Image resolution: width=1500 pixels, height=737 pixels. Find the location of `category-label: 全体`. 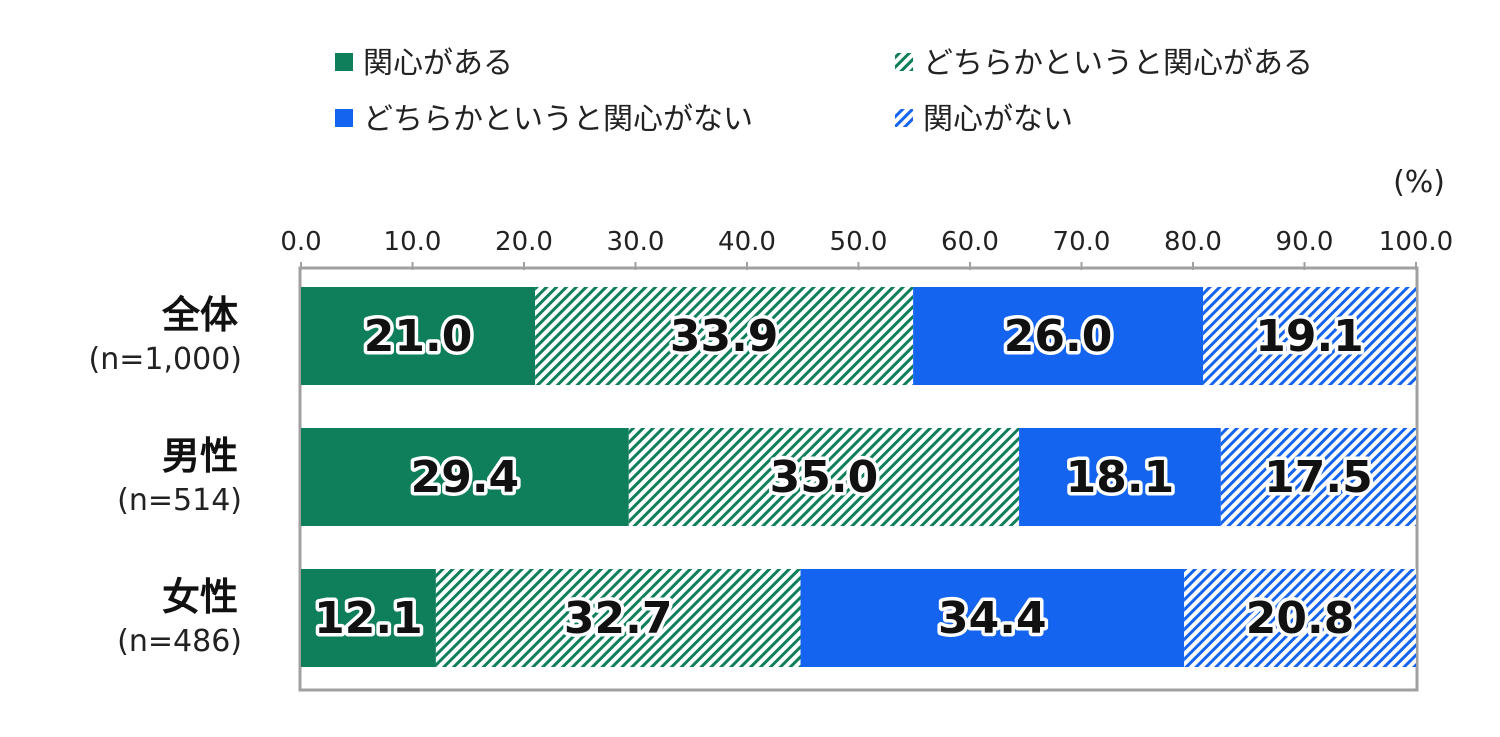

category-label: 全体 is located at coordinates (199, 315).